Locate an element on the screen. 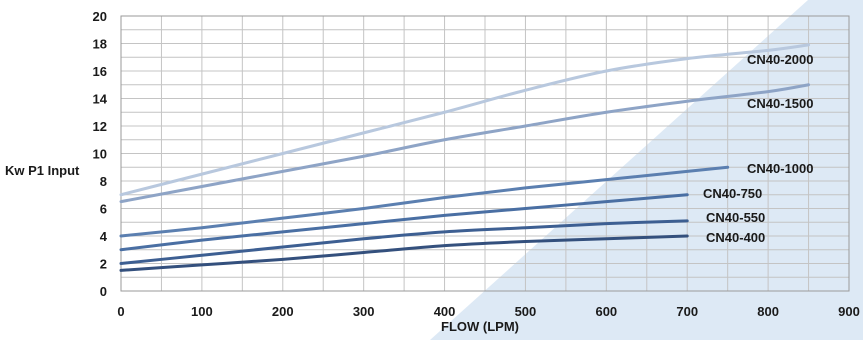  x-axis-label: FLOW (LPM) is located at coordinates (480, 326).